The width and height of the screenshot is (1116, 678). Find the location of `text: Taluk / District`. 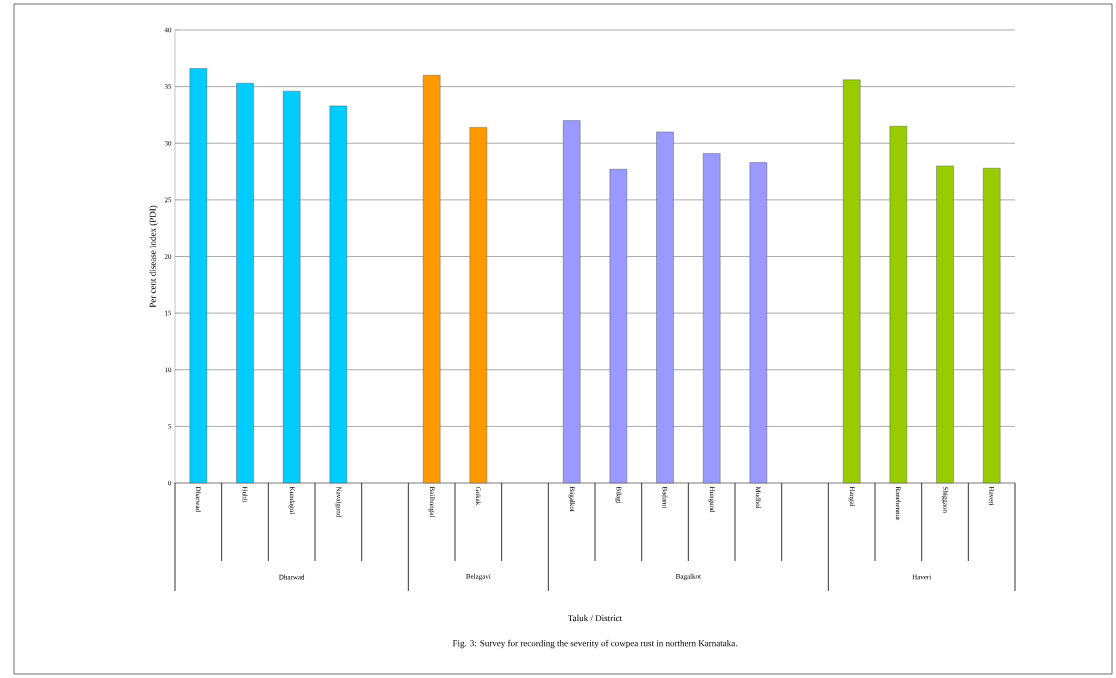

text: Taluk / District is located at coordinates (595, 618).